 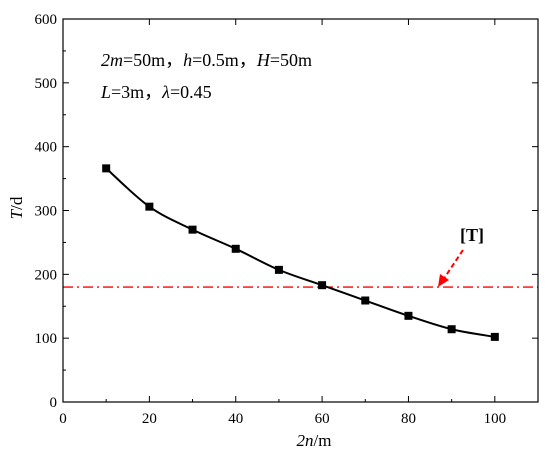 I want to click on x-axis-label: 2n/m, so click(x=314, y=440).